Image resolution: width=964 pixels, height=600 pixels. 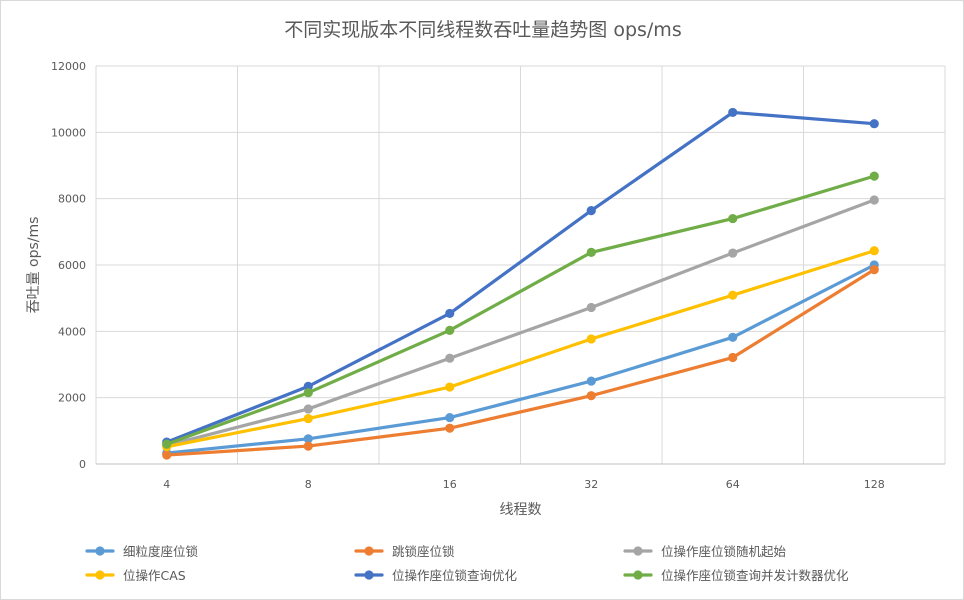 What do you see at coordinates (166, 484) in the screenshot?
I see `x-tick-label: 4` at bounding box center [166, 484].